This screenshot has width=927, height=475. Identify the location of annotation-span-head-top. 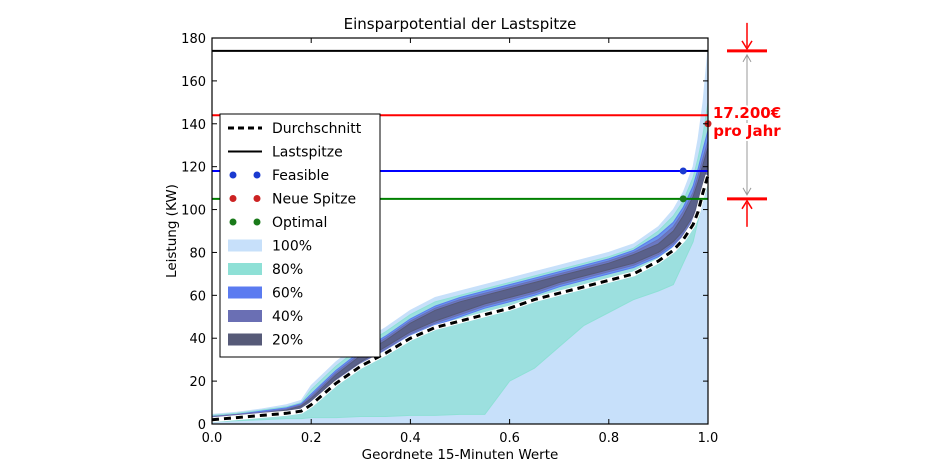
(747, 58).